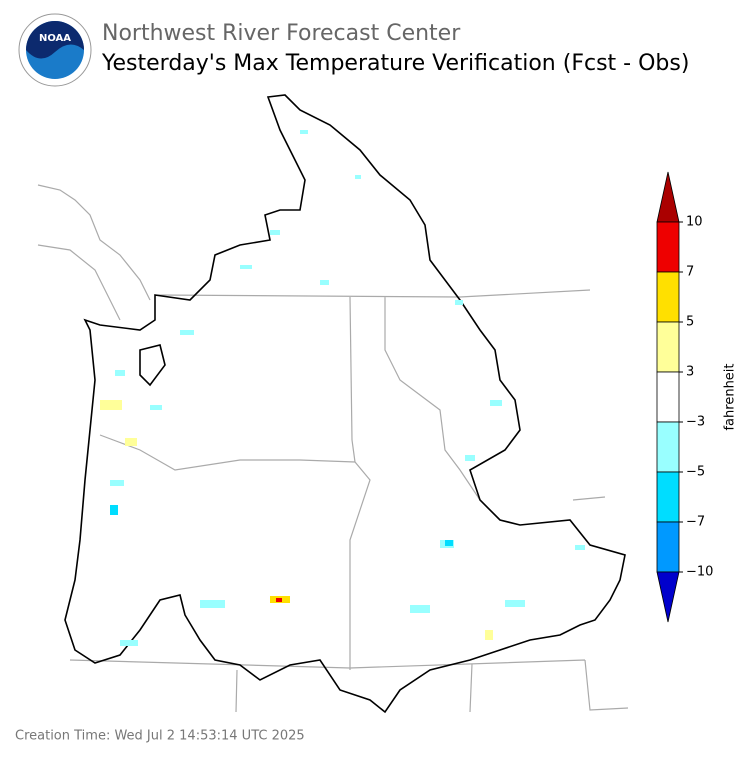  I want to click on colorbar-tick-label: −5, so click(695, 472).